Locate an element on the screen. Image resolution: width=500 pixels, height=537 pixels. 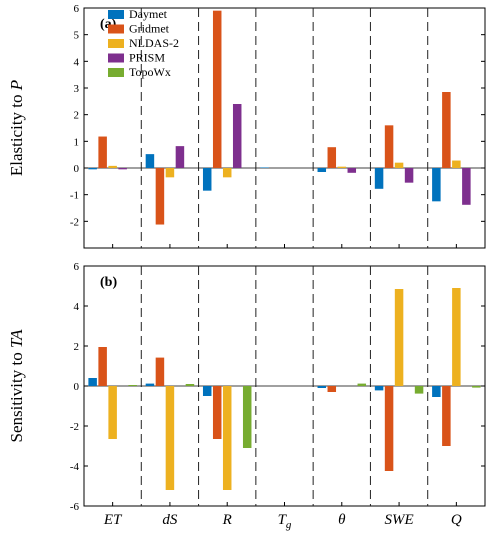
x-category-label: R is located at coordinates (227, 520).